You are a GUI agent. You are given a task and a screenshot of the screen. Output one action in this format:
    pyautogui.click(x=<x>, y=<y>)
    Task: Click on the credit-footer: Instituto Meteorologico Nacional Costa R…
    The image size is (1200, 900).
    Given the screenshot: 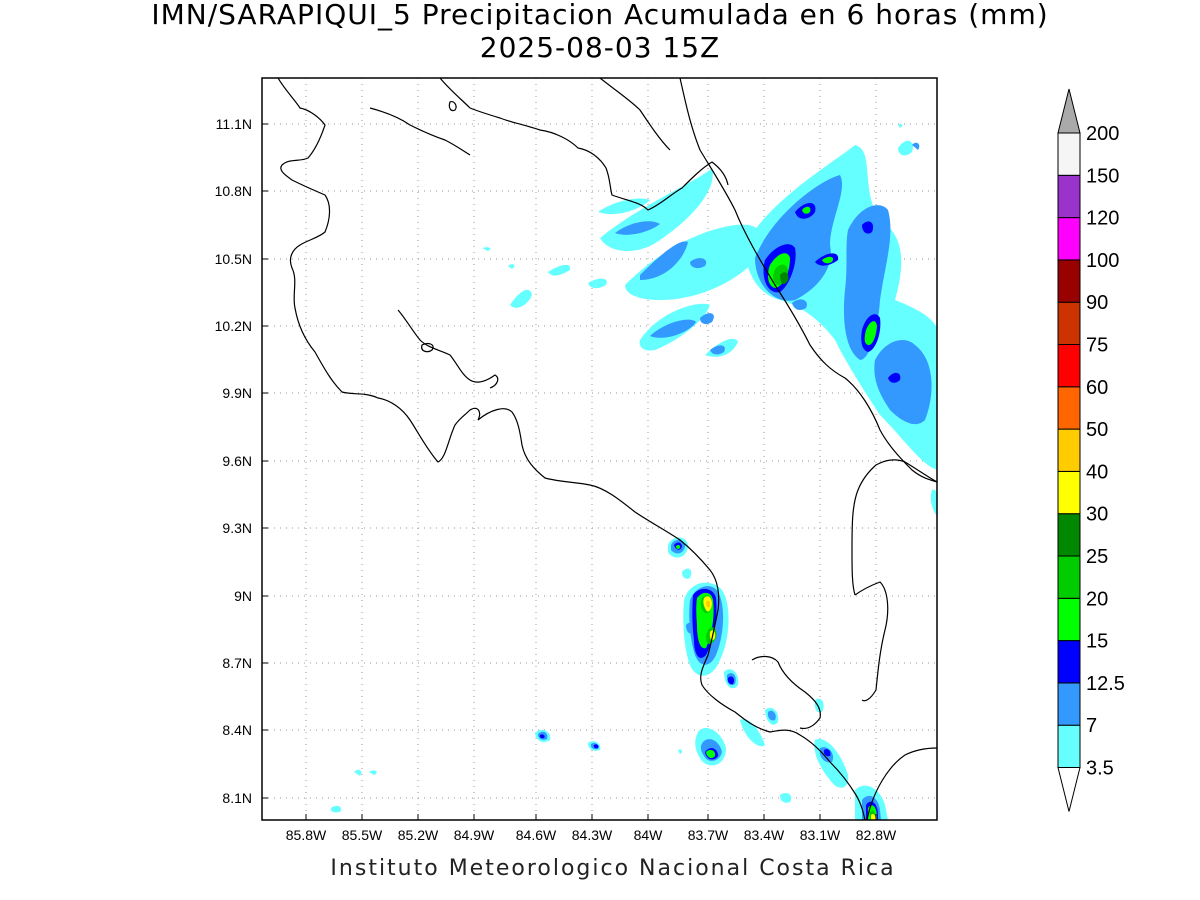 What is the action you would take?
    pyautogui.click(x=613, y=868)
    